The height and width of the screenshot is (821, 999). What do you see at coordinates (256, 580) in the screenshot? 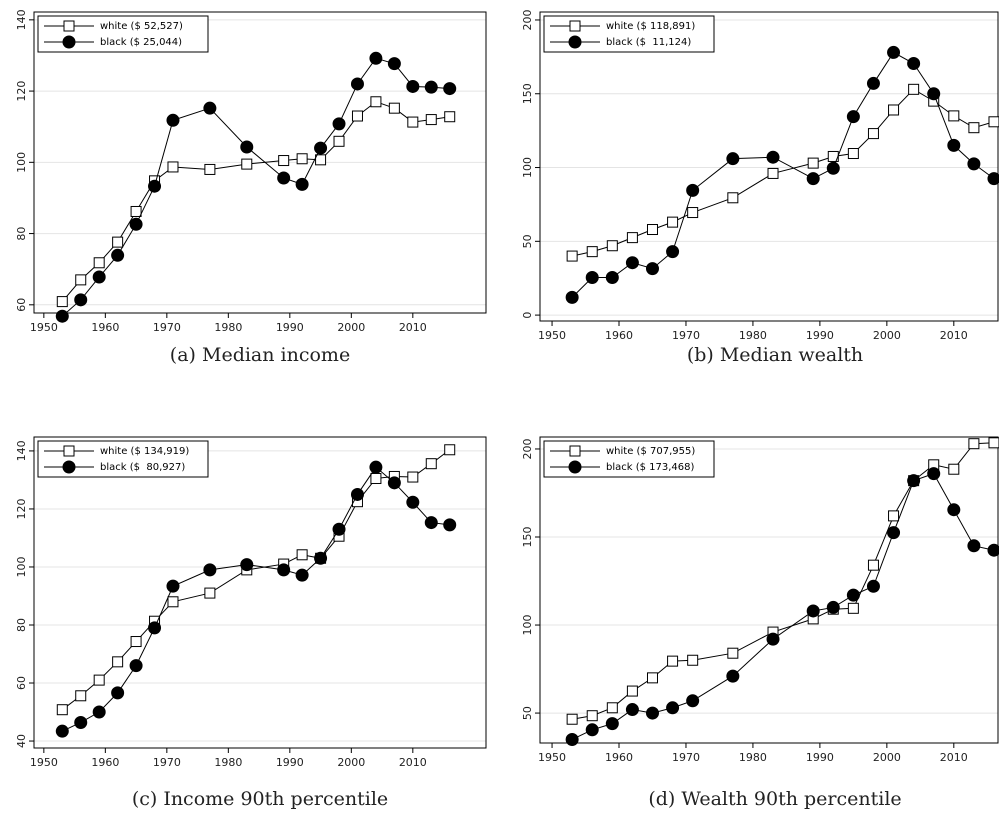
I see `series-line` at bounding box center [256, 580].